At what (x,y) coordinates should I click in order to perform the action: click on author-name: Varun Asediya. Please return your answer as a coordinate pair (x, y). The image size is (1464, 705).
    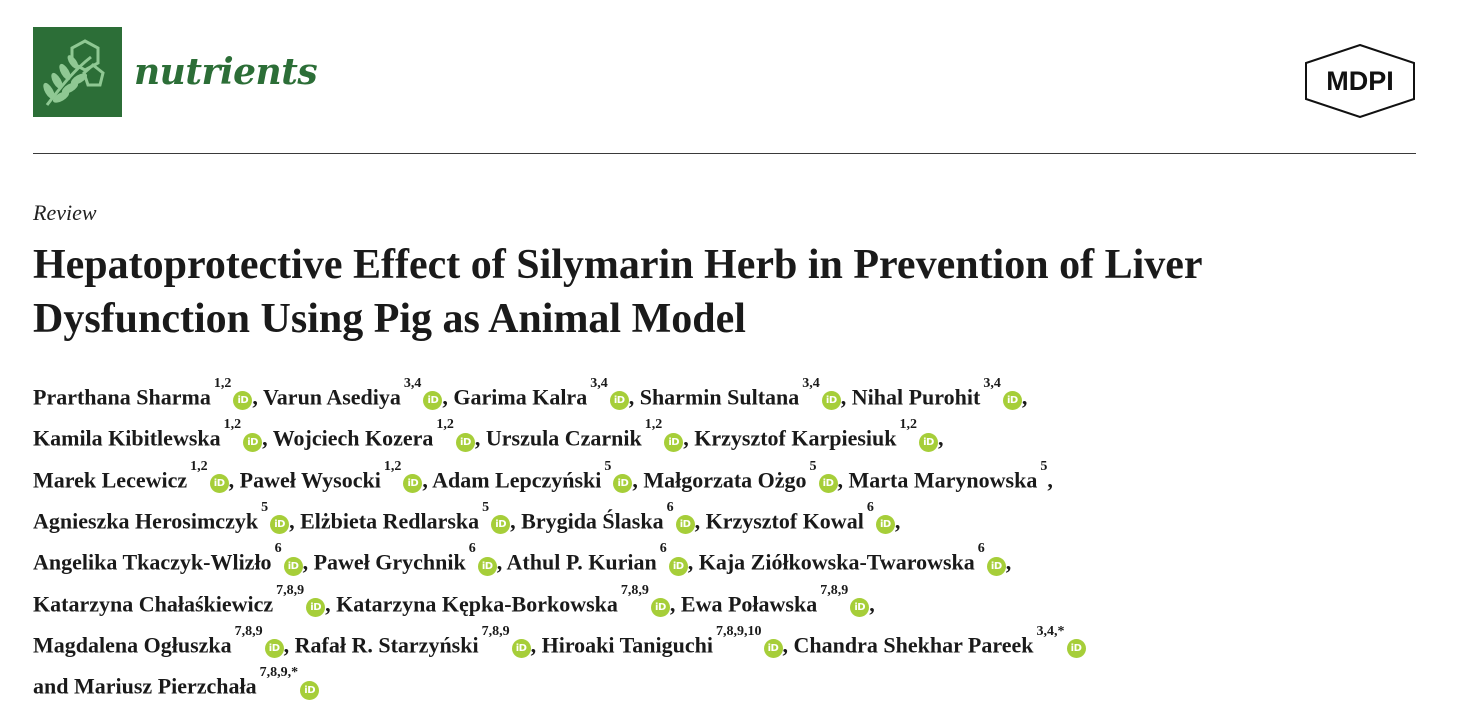
    Looking at the image, I should click on (331, 397).